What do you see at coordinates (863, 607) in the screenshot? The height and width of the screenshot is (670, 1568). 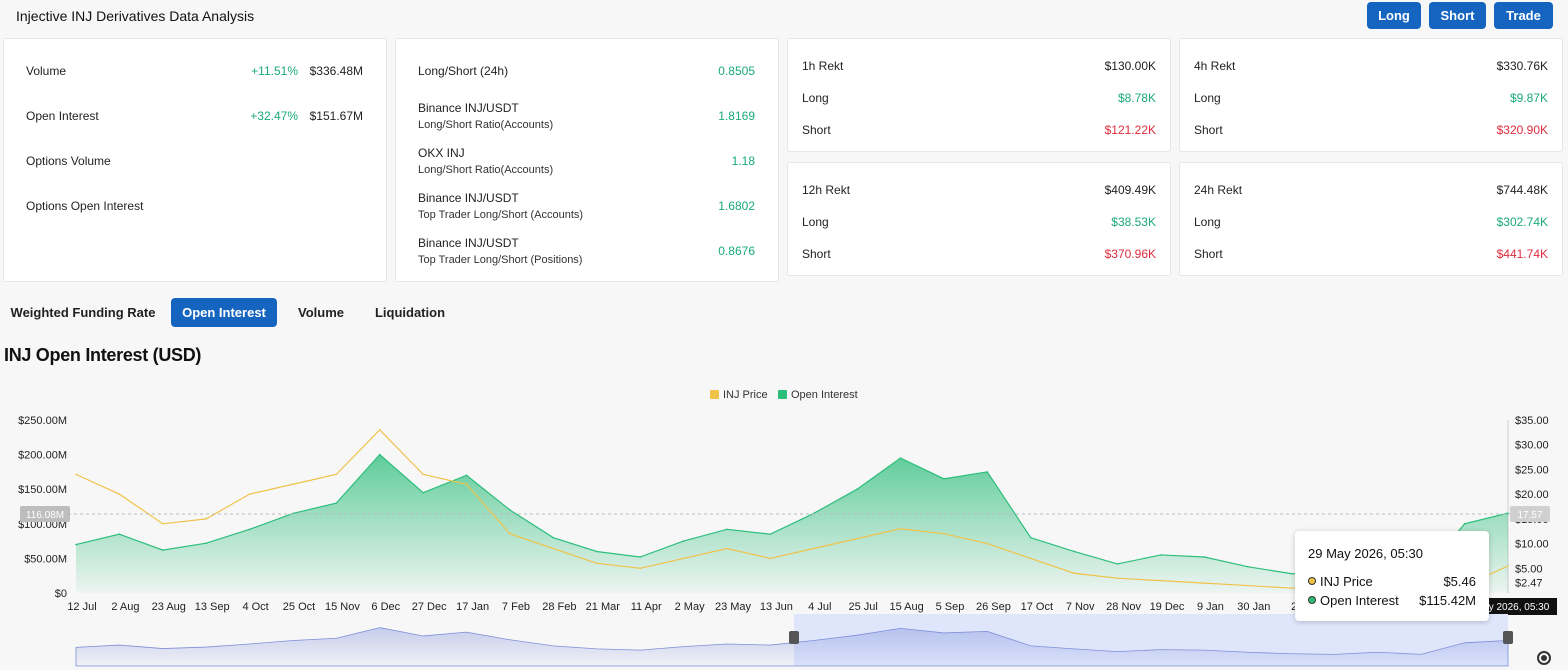 I see `x-axis-tick-label: 25 Jul` at bounding box center [863, 607].